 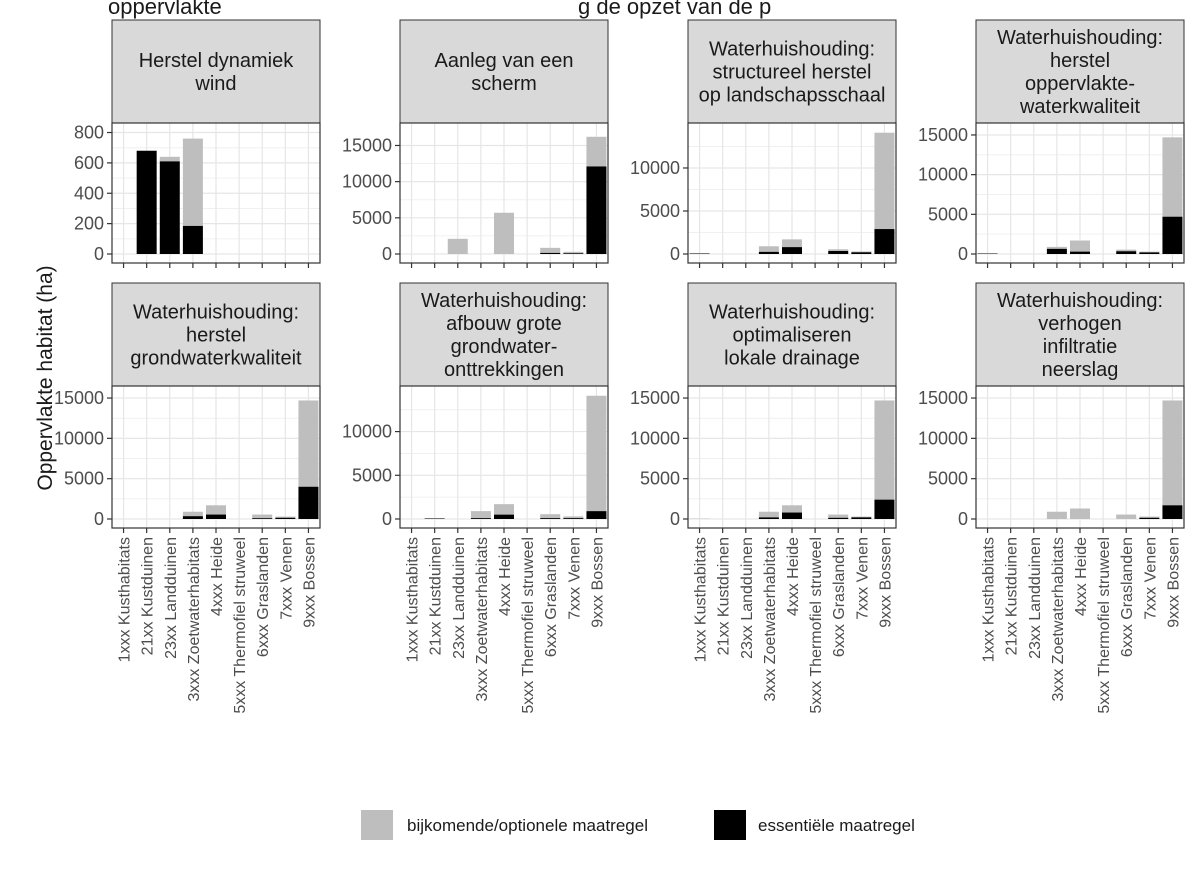 I want to click on facet-title-line: op landschapsschaal, so click(x=792, y=96).